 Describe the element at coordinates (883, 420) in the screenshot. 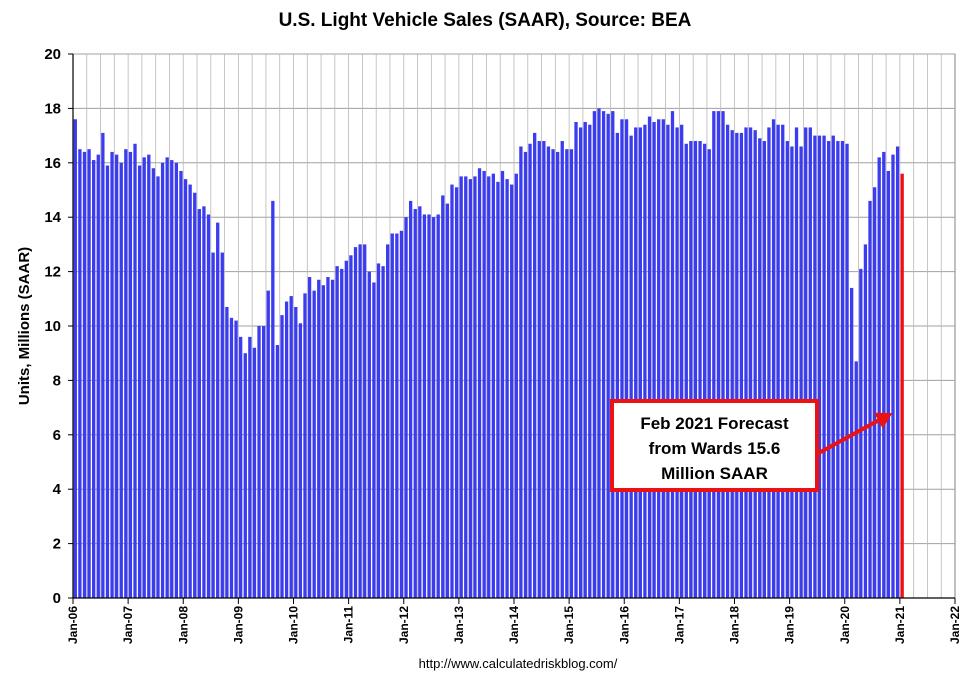

I see `arrow-head` at that location.